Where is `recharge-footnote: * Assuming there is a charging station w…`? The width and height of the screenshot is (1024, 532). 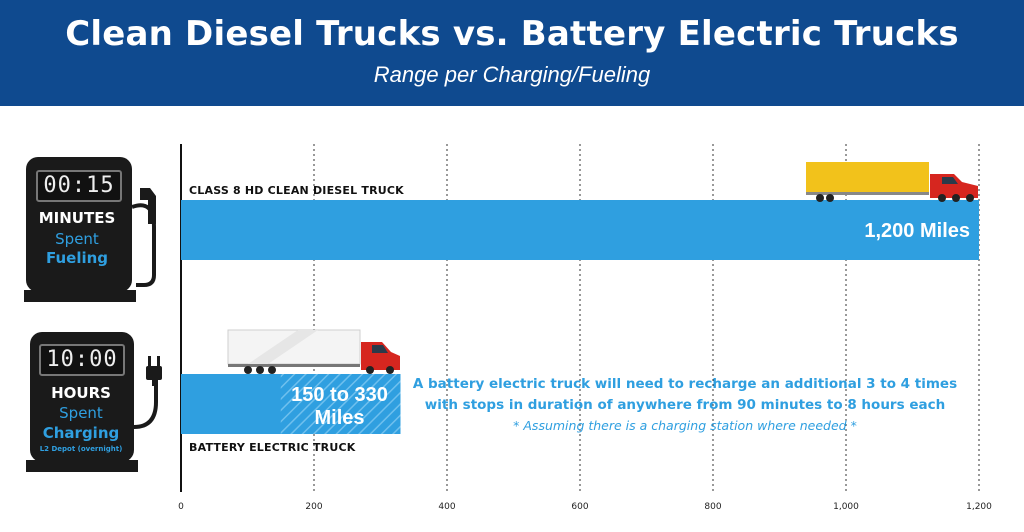 recharge-footnote: * Assuming there is a charging station w… is located at coordinates (685, 425).